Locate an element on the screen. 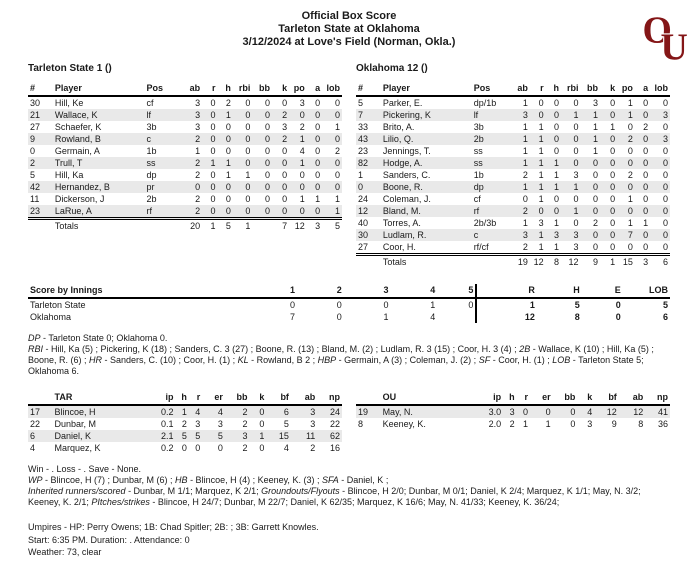  stat-abbreviation: HR is located at coordinates (96, 360).